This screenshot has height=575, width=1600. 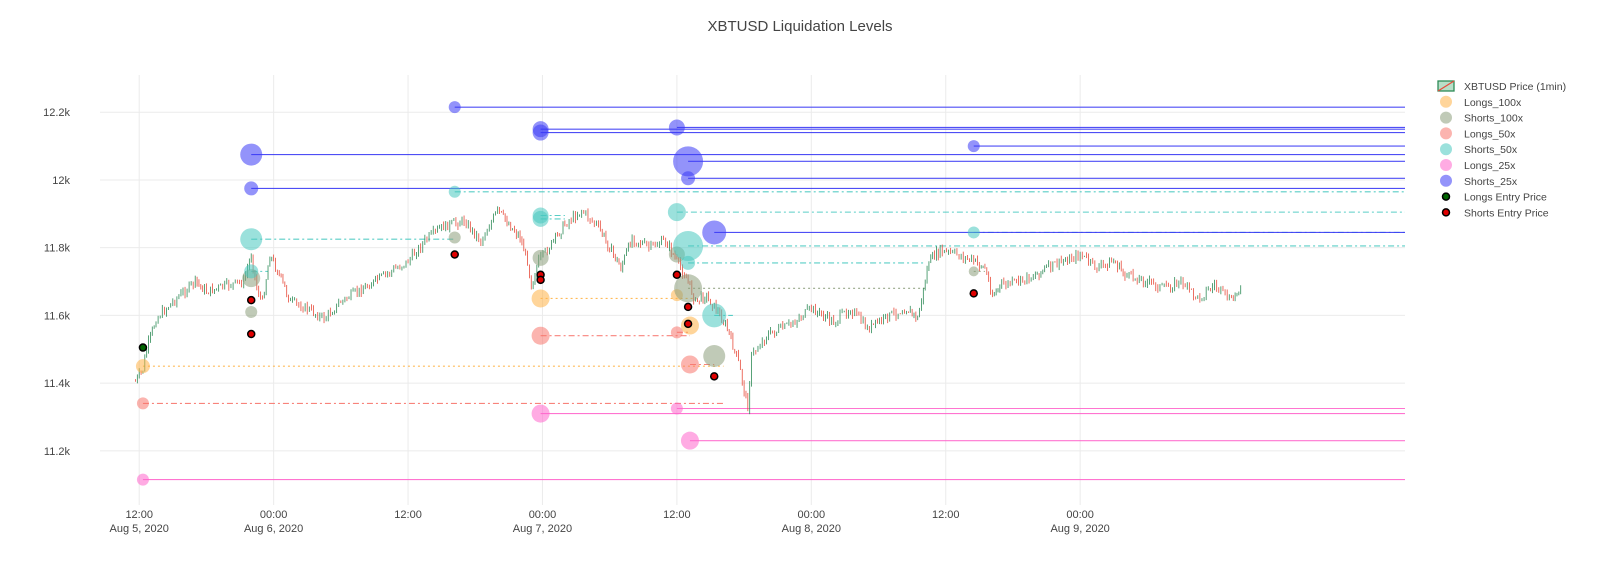 What do you see at coordinates (57, 452) in the screenshot?
I see `y-tick-label: 11.2k` at bounding box center [57, 452].